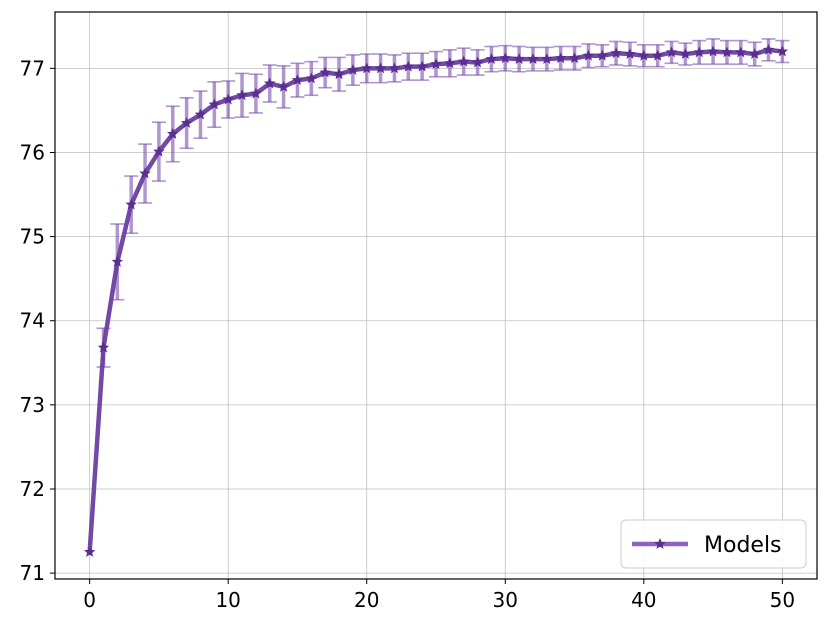 The height and width of the screenshot is (628, 830). What do you see at coordinates (32, 573) in the screenshot?
I see `y-tick-label-71: 71` at bounding box center [32, 573].